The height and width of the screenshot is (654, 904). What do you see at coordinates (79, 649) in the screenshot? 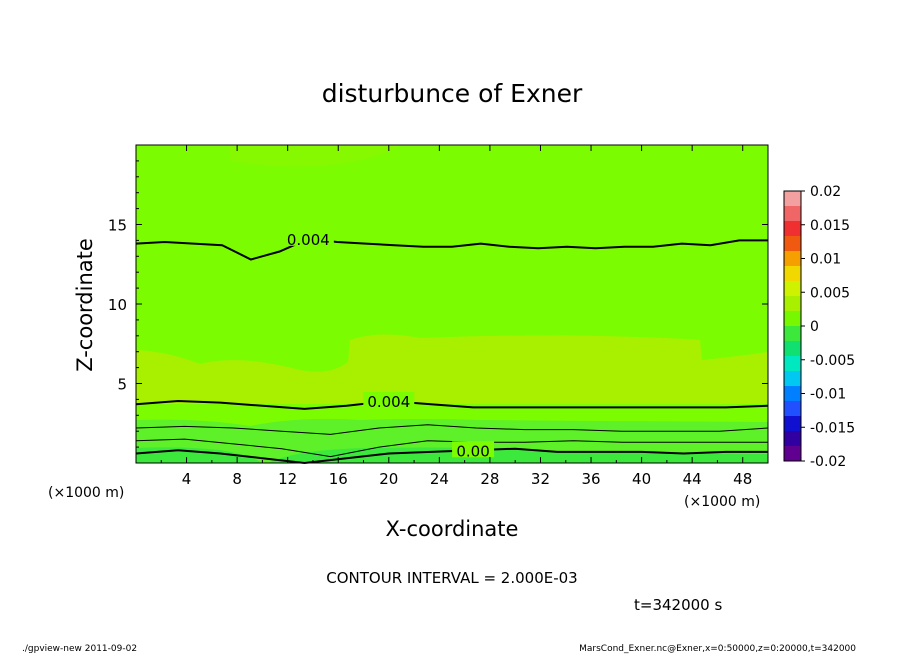
I see `footer-left: ./gpview-new 2011-09-02` at bounding box center [79, 649].